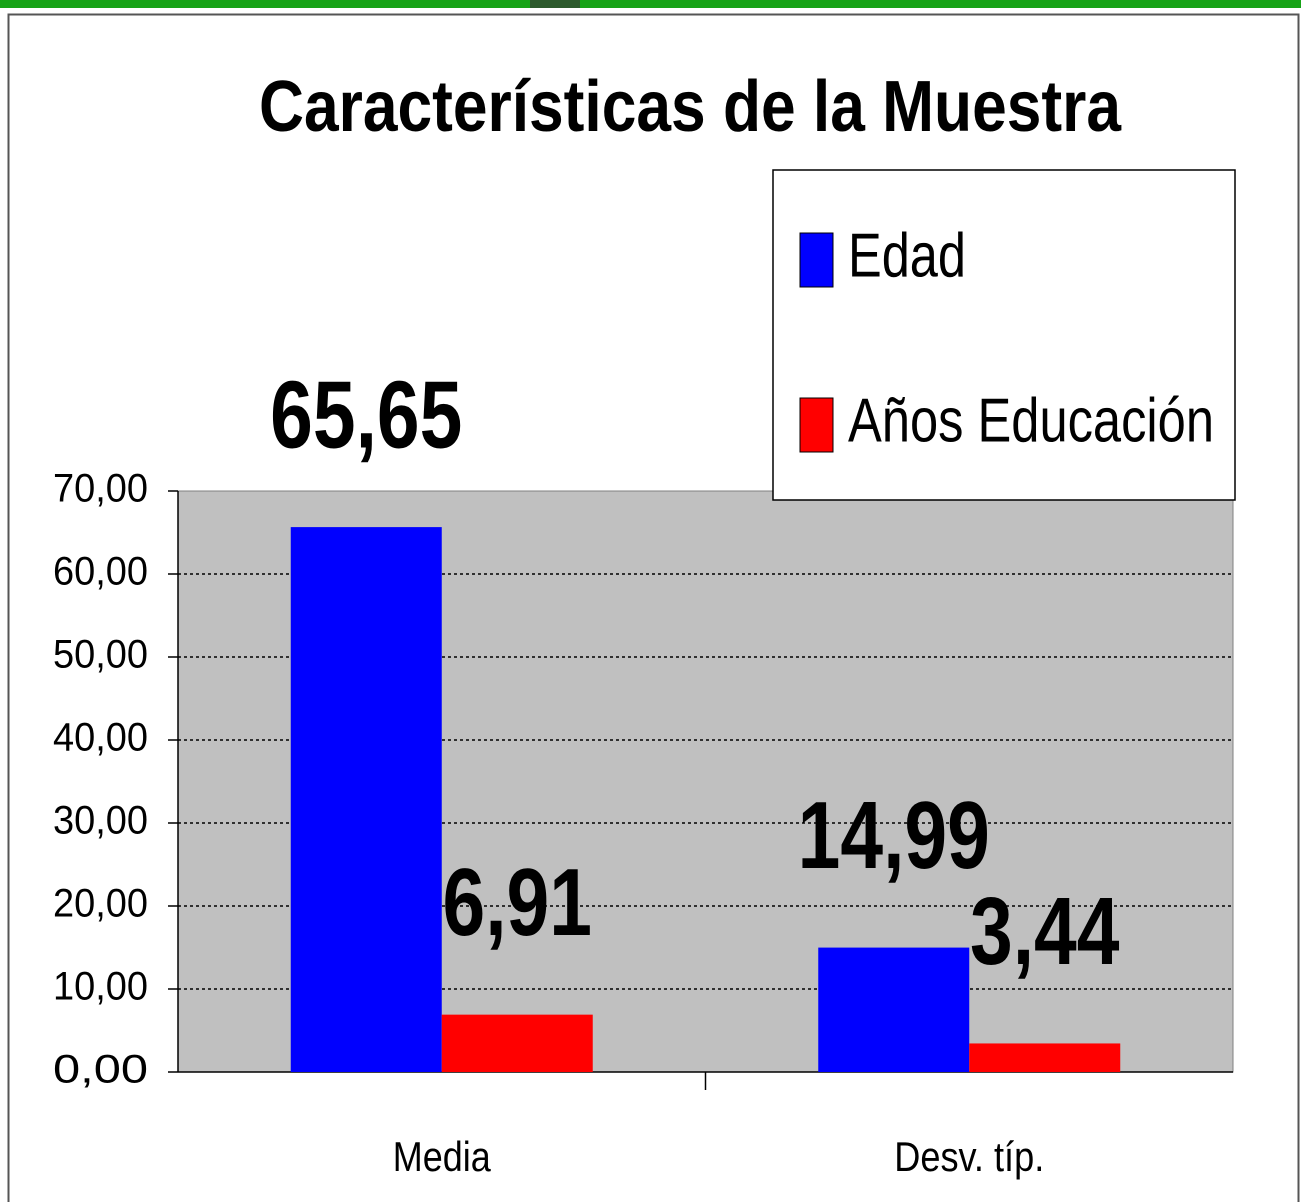 The image size is (1301, 1202). Describe the element at coordinates (1044, 931) in the screenshot. I see `data-label: 3,44` at that location.